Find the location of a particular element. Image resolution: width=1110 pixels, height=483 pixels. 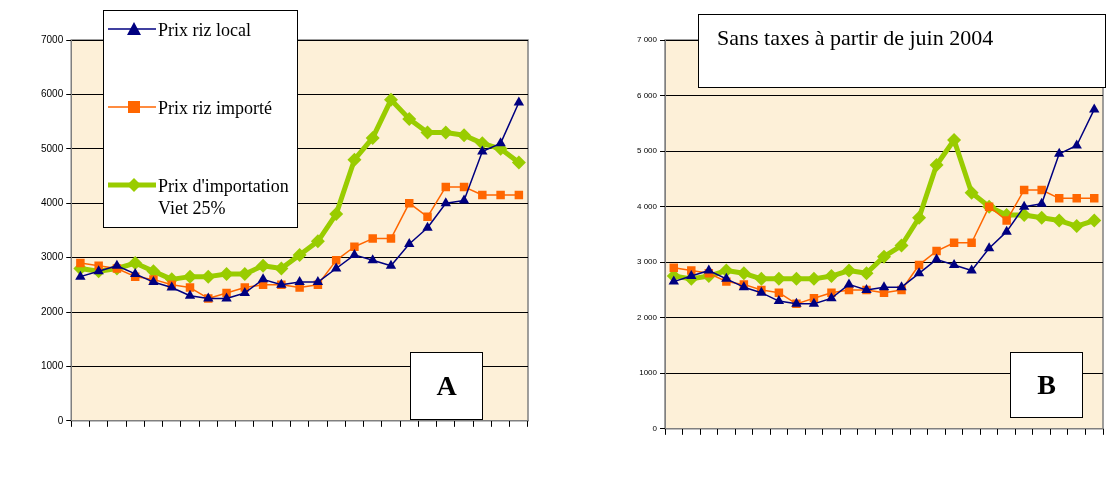

y-tick-label: 7000 is located at coordinates (52, 39).